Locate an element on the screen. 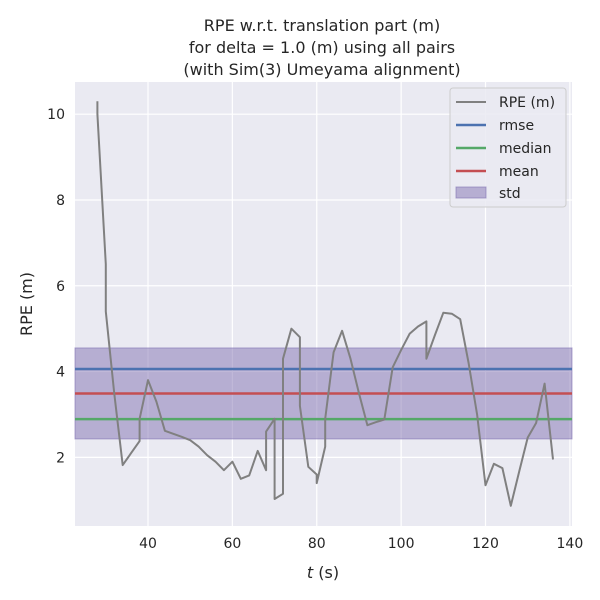  y-tick-labels: 2 4 6 8 10 is located at coordinates (56, 286).